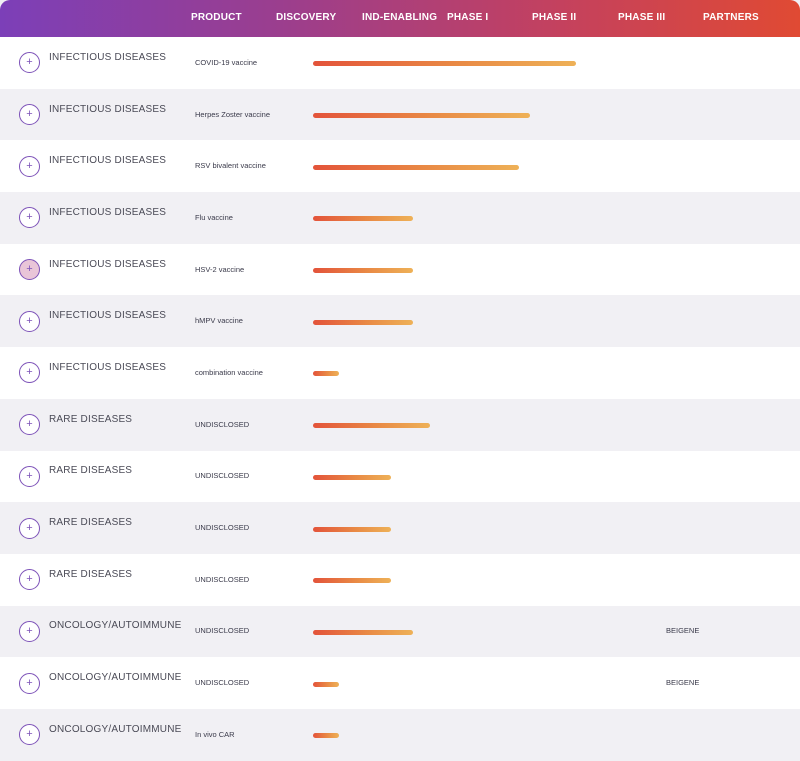 This screenshot has width=800, height=761. I want to click on pipeline-row: + INFECTIOUS DISEASES RSV bivalent vaccine, so click(400, 166).